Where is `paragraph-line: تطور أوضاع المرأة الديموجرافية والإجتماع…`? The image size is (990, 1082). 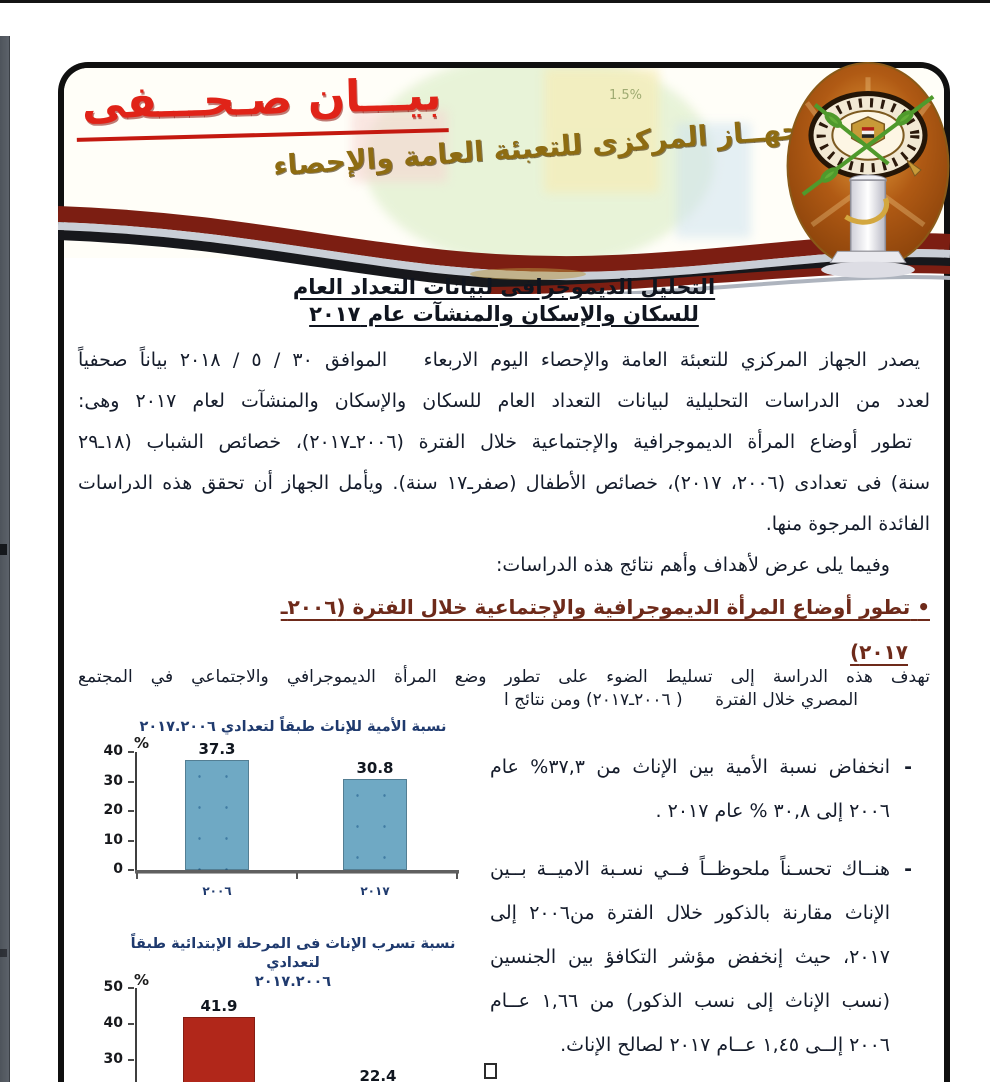
paragraph-line: تطور أوضاع المرأة الديموجرافية والإجتماع… is located at coordinates (495, 442).